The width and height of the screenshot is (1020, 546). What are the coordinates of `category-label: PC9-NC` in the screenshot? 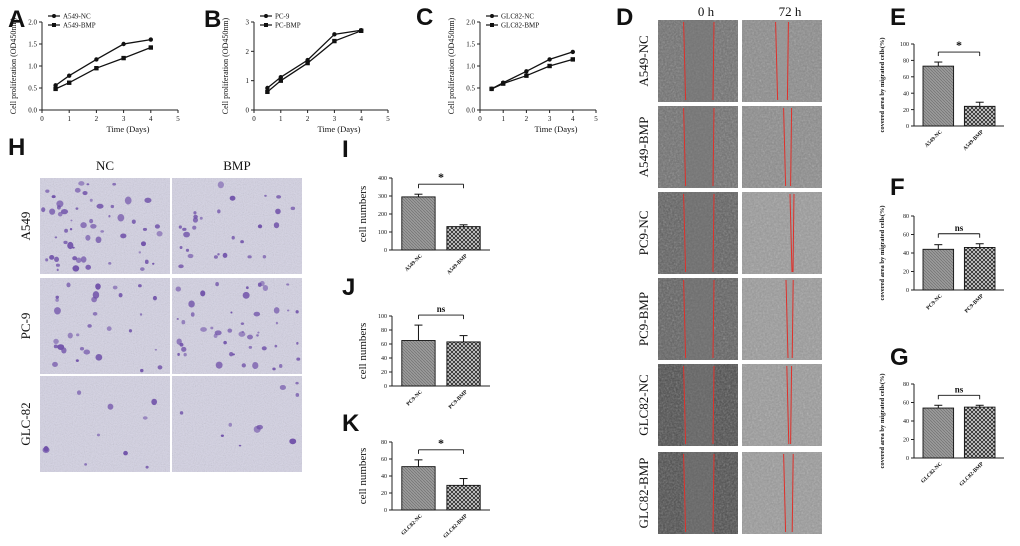 It's located at (415, 398).